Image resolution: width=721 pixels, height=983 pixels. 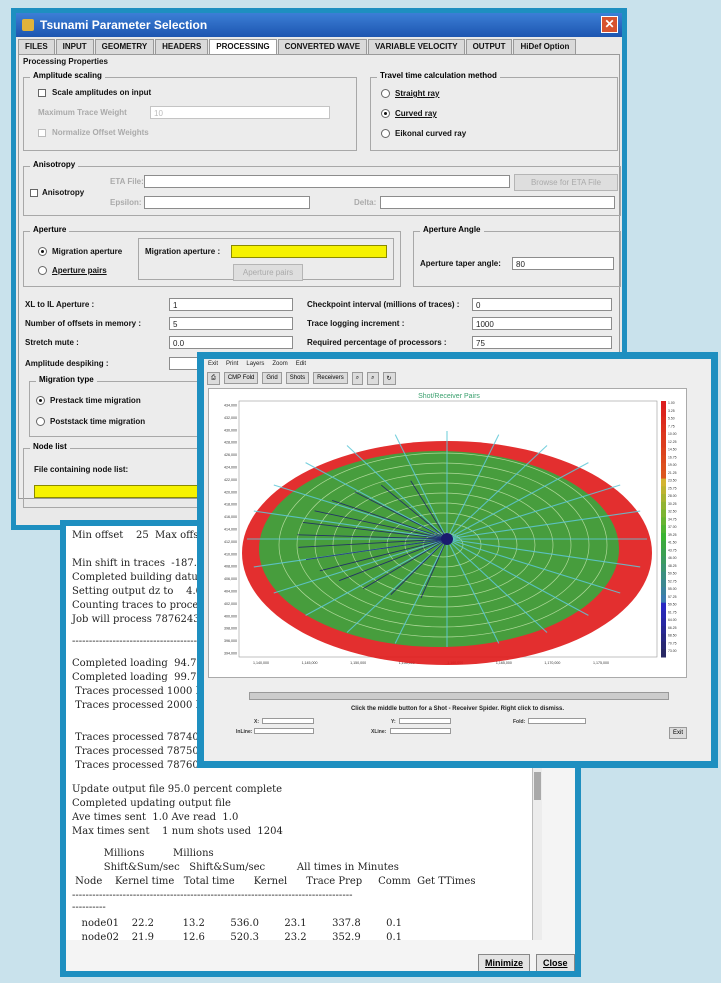 I want to click on viewer-exit-button: Exit, so click(x=678, y=733).